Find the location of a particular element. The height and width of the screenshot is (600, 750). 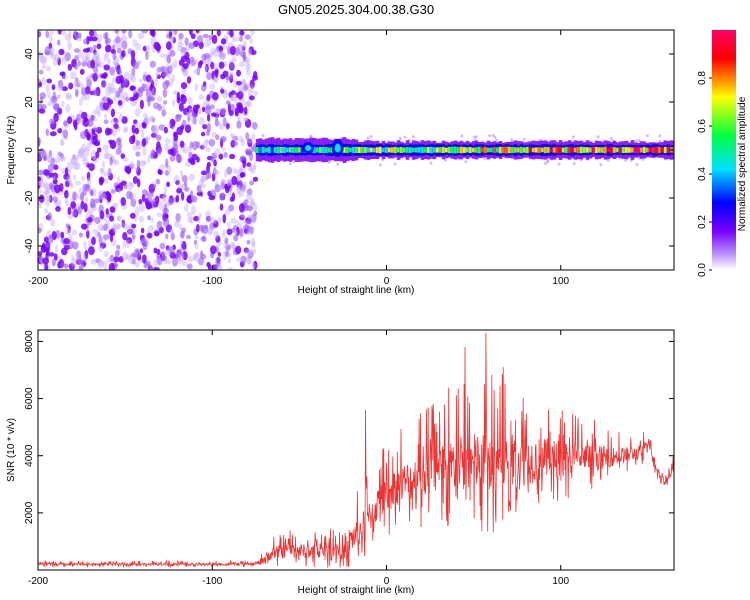

y-tick-label: 40 is located at coordinates (29, 54).